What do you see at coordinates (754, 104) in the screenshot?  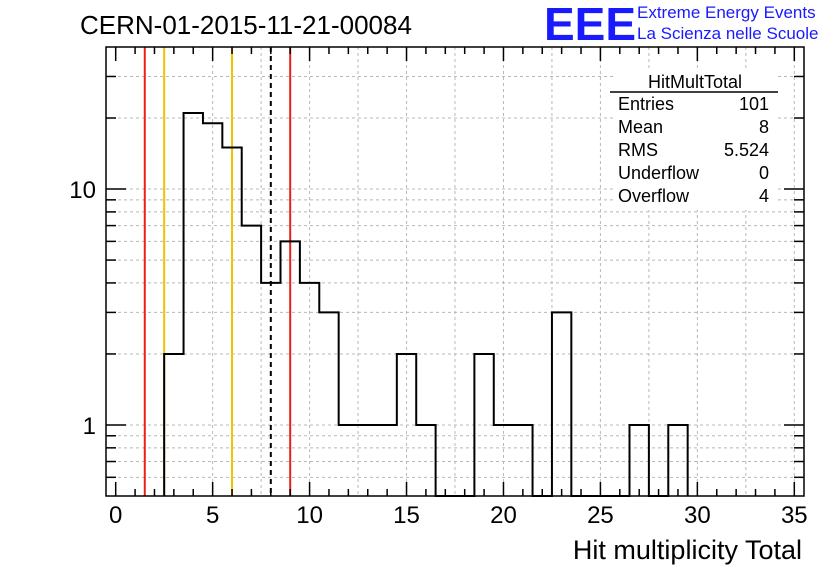 I see `stats-value-entries: 101` at bounding box center [754, 104].